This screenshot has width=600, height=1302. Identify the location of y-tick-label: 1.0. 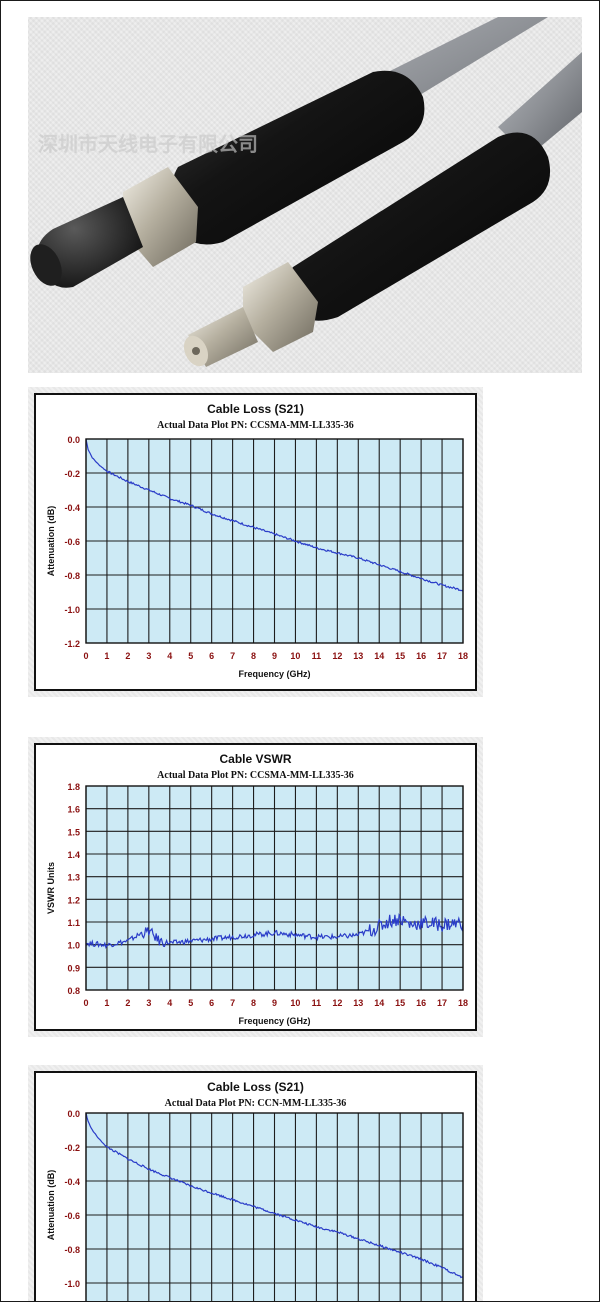
(73, 946).